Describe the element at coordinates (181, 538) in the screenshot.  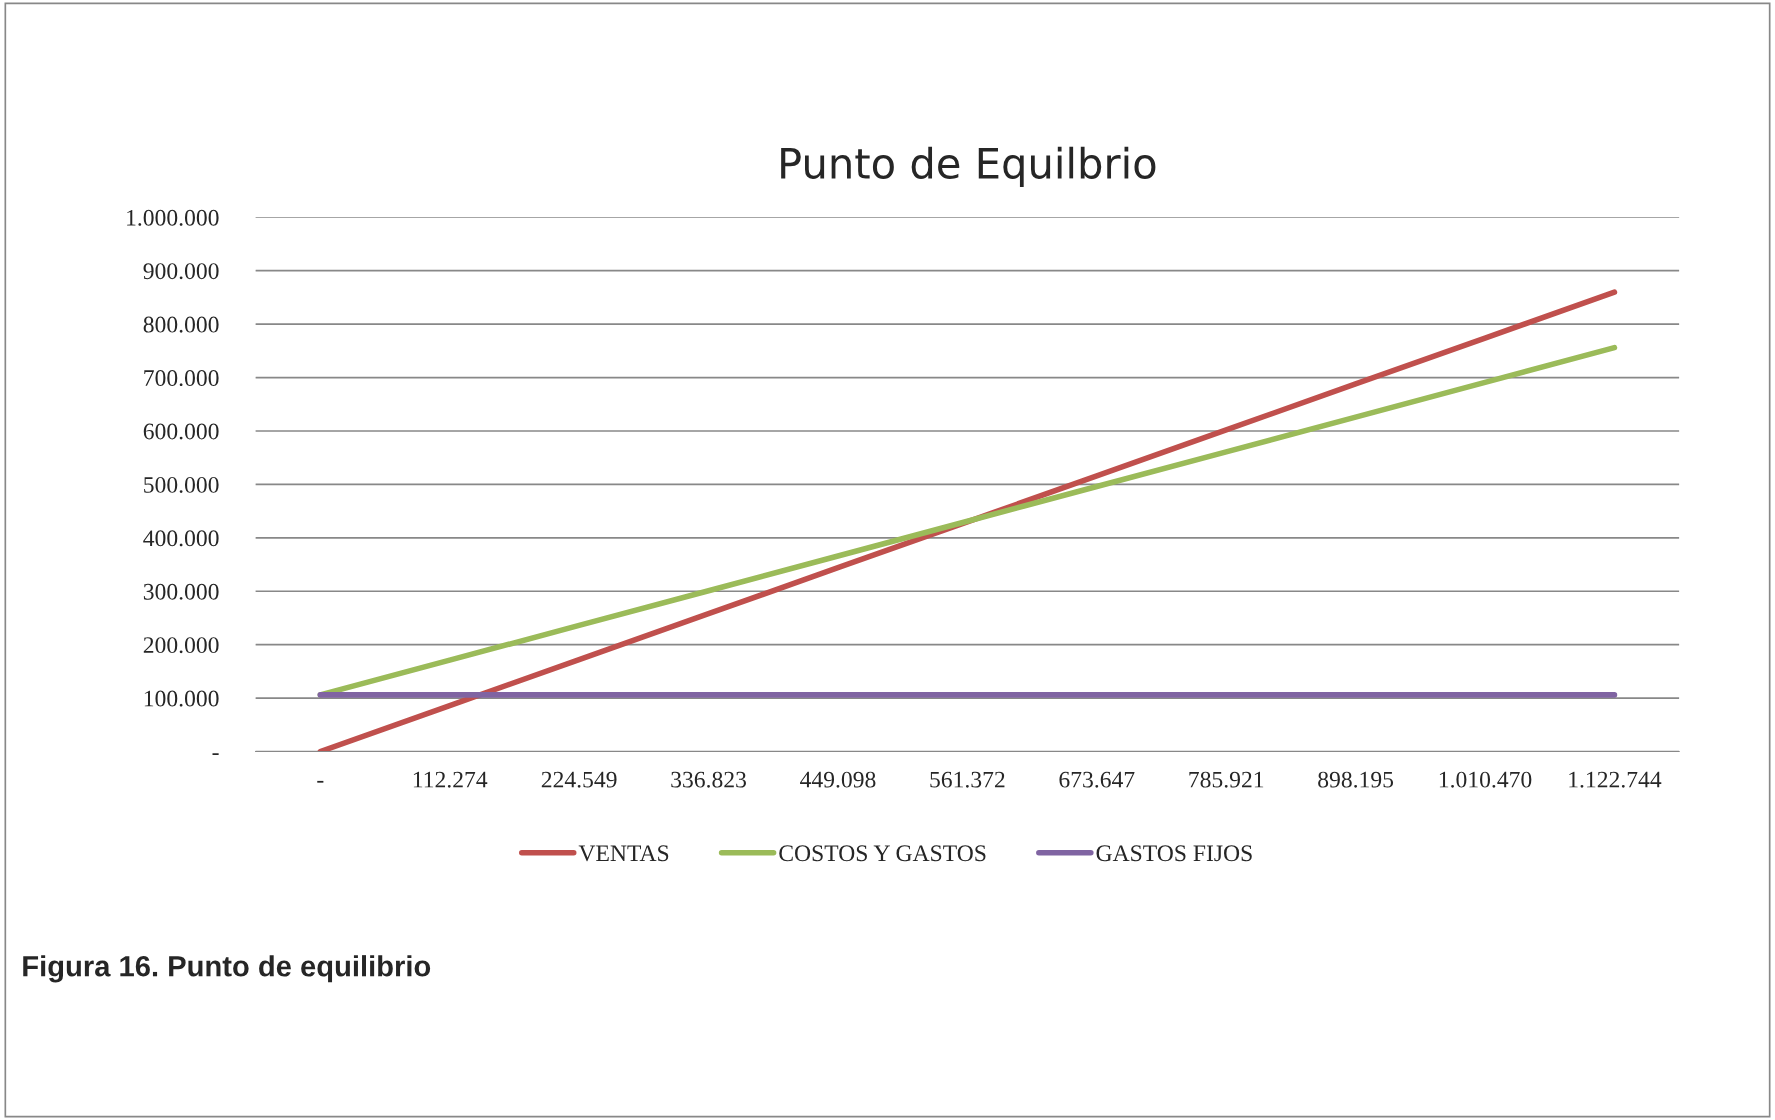
I see `y-tick-label: 400.000` at that location.